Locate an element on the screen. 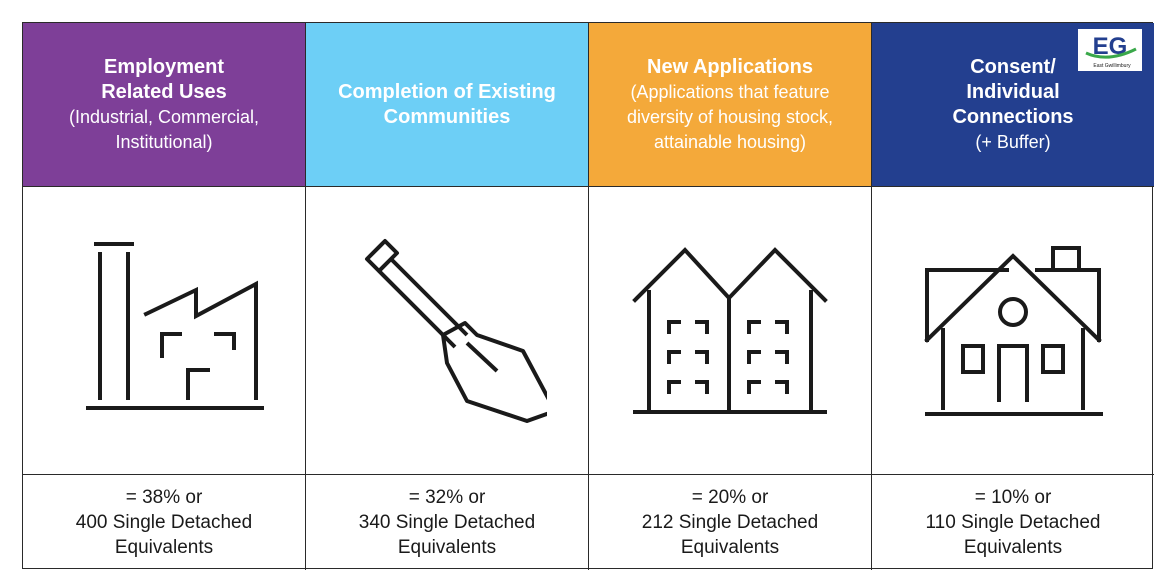 The width and height of the screenshot is (1173, 587). stat-units: 212 Single Detached is located at coordinates (730, 522).